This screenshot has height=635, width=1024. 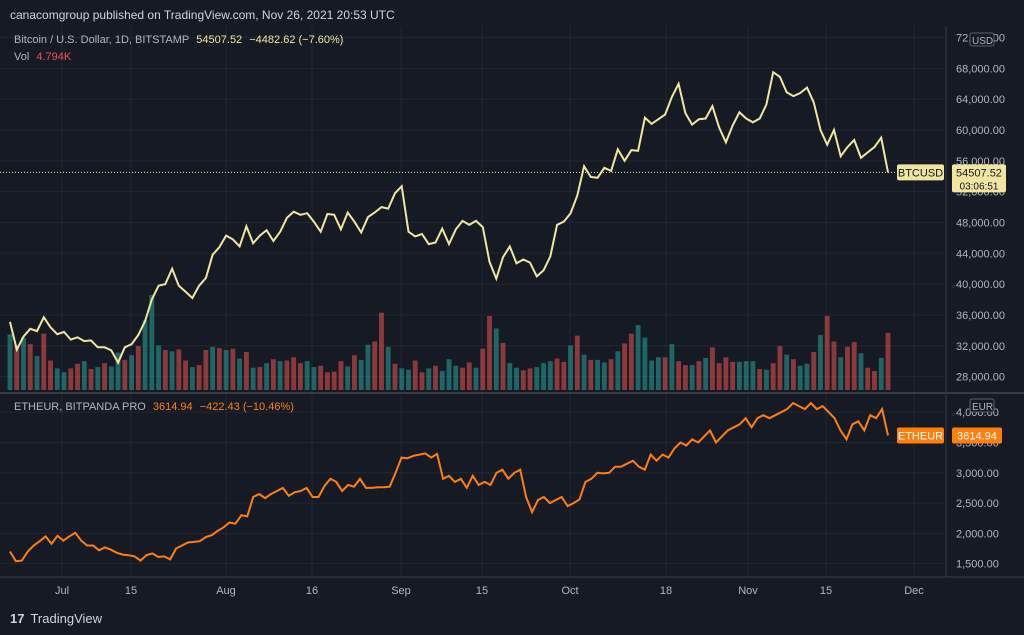 I want to click on eth-y-tick-label: 2,500.00, so click(x=977, y=504).